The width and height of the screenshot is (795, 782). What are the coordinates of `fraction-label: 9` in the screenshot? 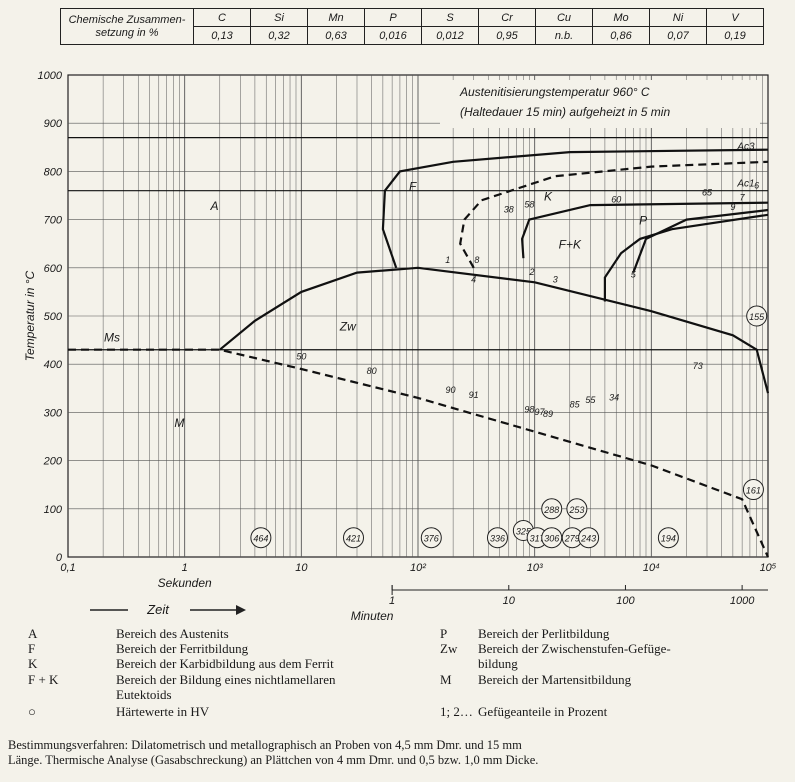 It's located at (732, 207).